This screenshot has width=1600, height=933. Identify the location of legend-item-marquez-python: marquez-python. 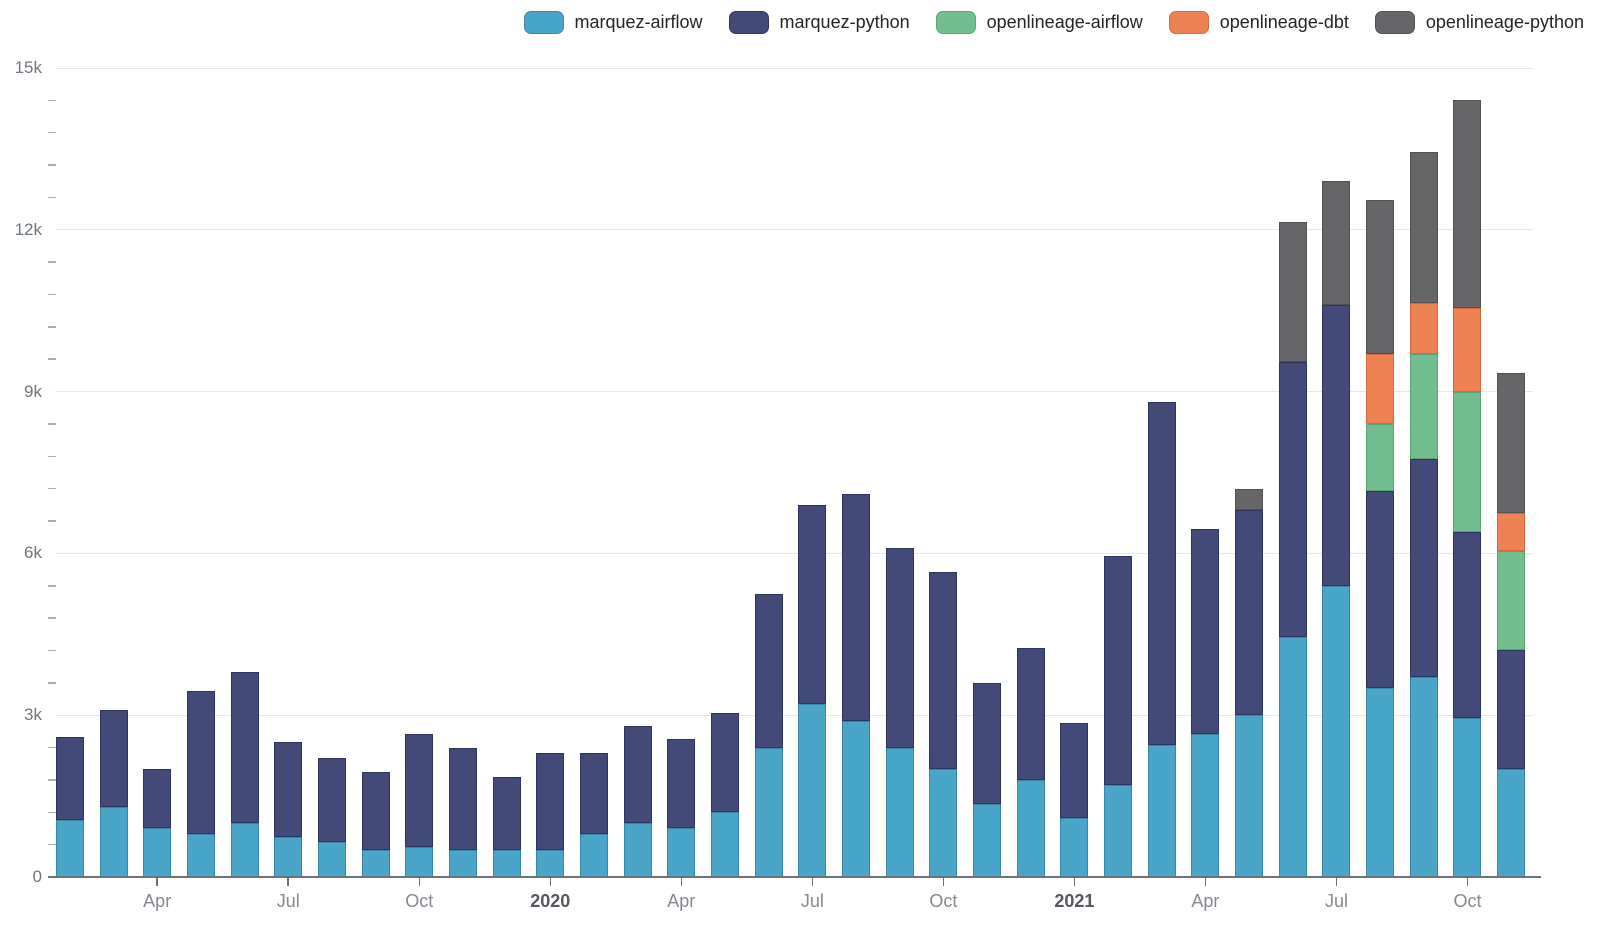
(819, 22).